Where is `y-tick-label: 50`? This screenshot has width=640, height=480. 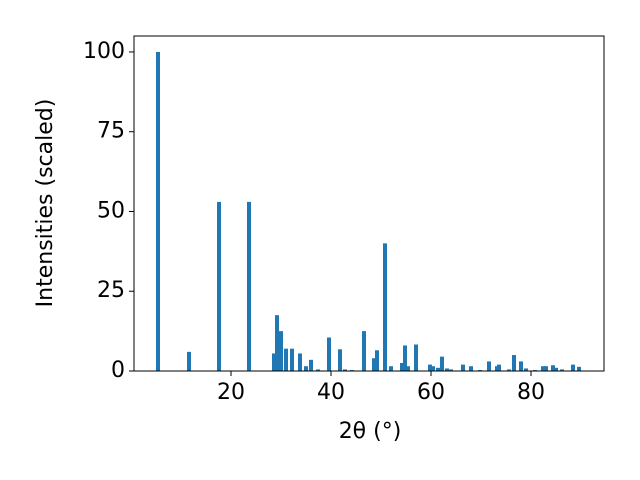
y-tick-label: 50 is located at coordinates (111, 210).